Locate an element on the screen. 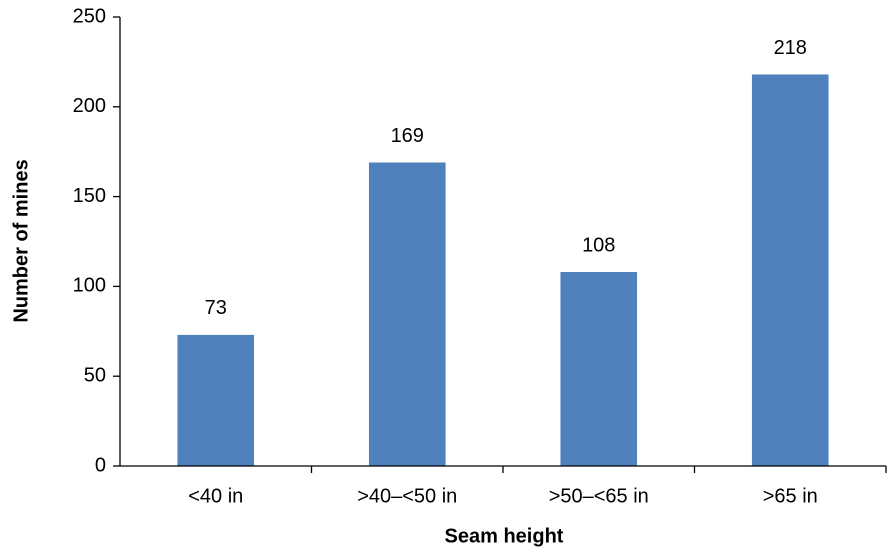 The image size is (888, 557). data-label: 218 is located at coordinates (790, 48).